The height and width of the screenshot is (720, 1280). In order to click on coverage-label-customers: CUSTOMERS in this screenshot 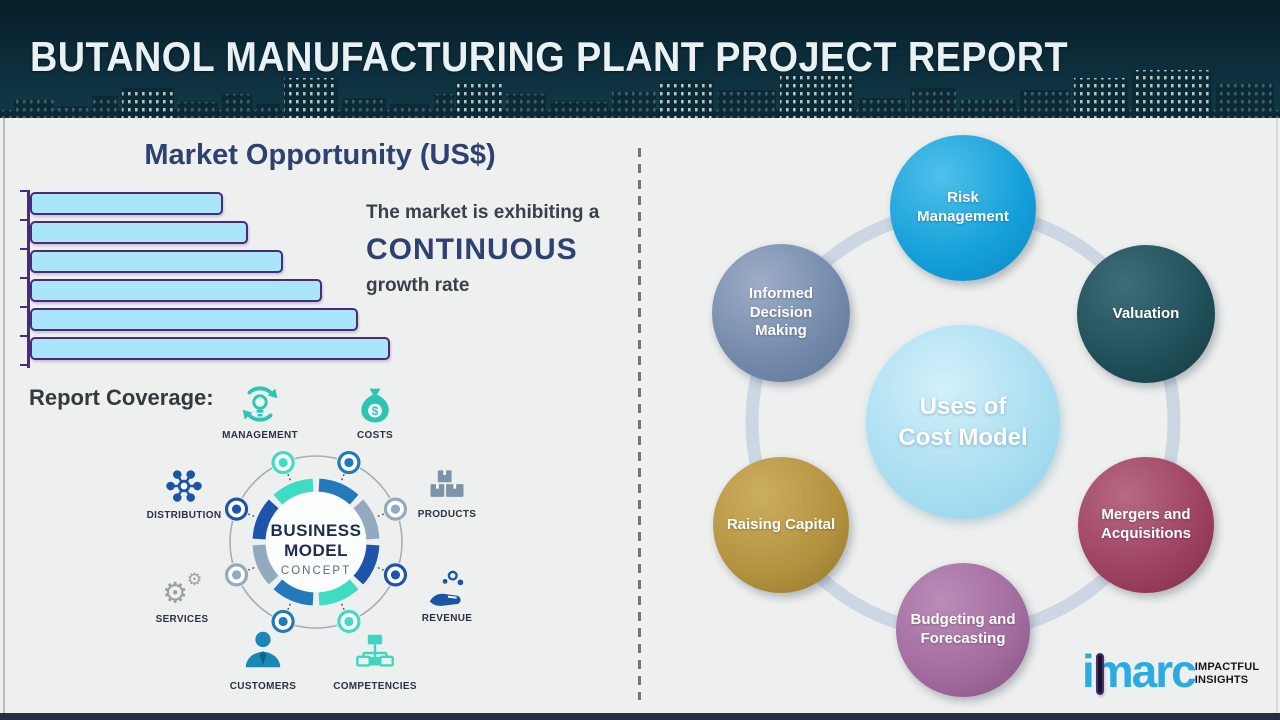, I will do `click(263, 686)`.